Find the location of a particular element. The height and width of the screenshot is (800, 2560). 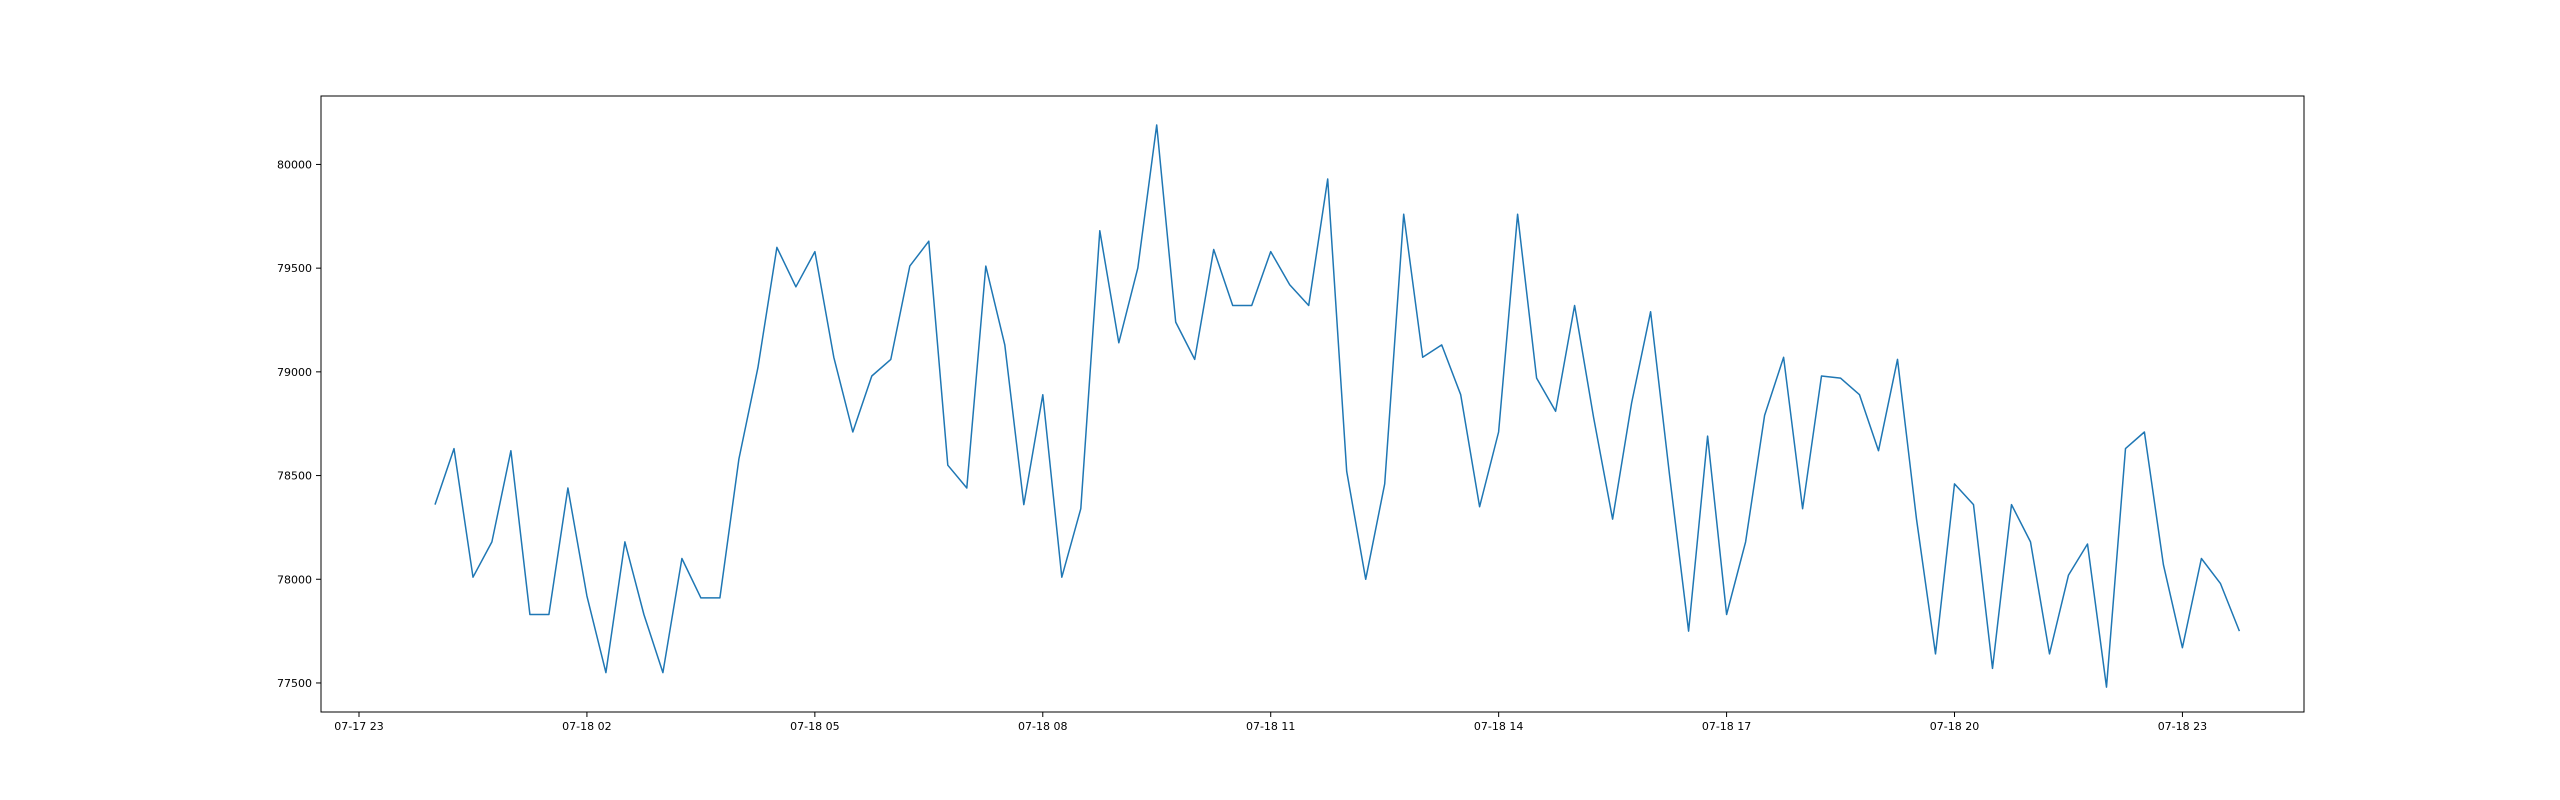

x-tick-label: 07-18 11 is located at coordinates (1270, 726).